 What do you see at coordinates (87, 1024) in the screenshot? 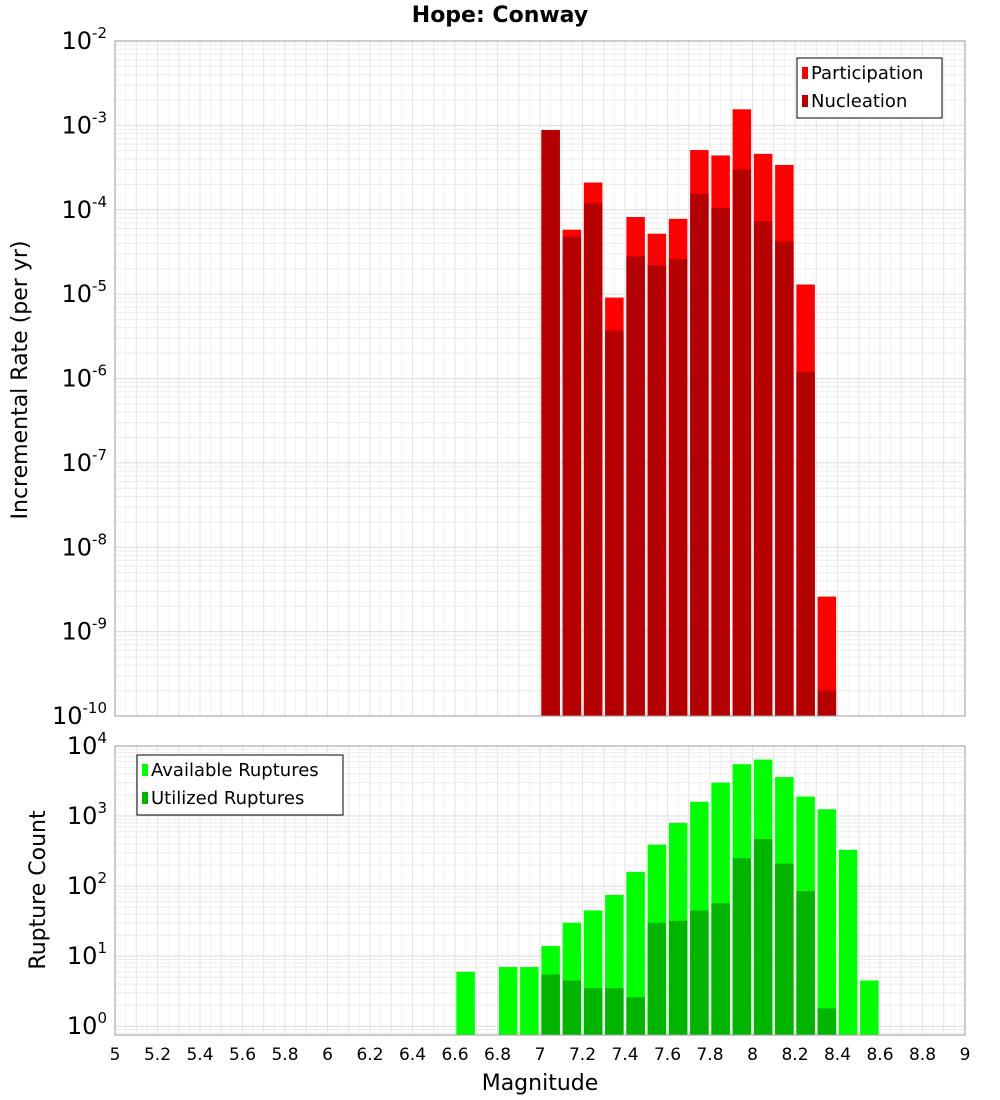
I see `count-y-tick-label: 10⁰` at bounding box center [87, 1024].